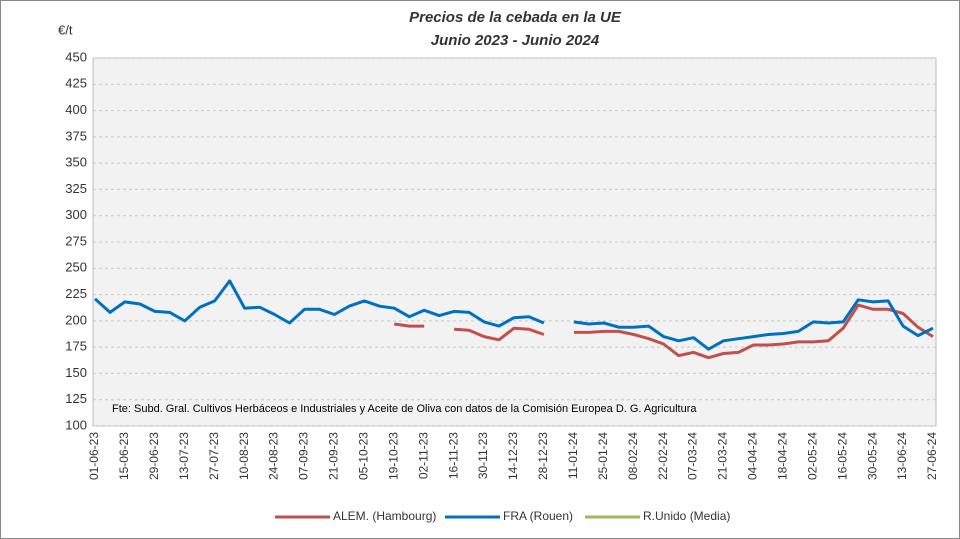 Image resolution: width=960 pixels, height=539 pixels. What do you see at coordinates (65, 29) in the screenshot?
I see `y-axis-label: €/t` at bounding box center [65, 29].